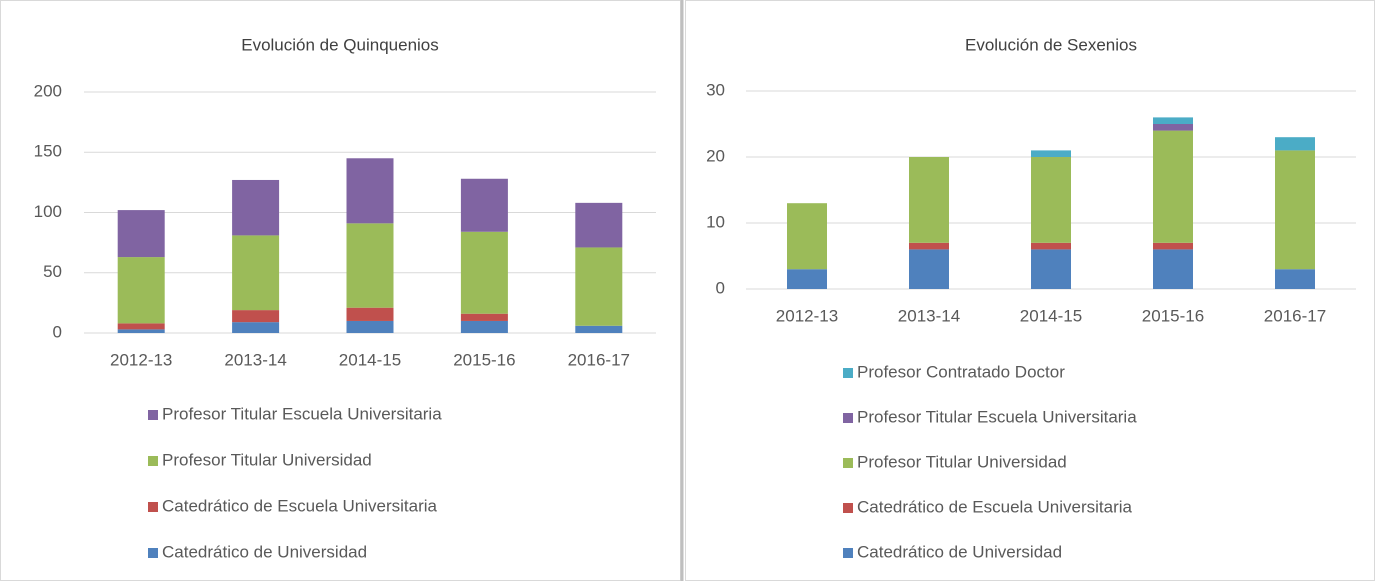 The image size is (1375, 581). What do you see at coordinates (48, 90) in the screenshot?
I see `y-tick-label: 200` at bounding box center [48, 90].